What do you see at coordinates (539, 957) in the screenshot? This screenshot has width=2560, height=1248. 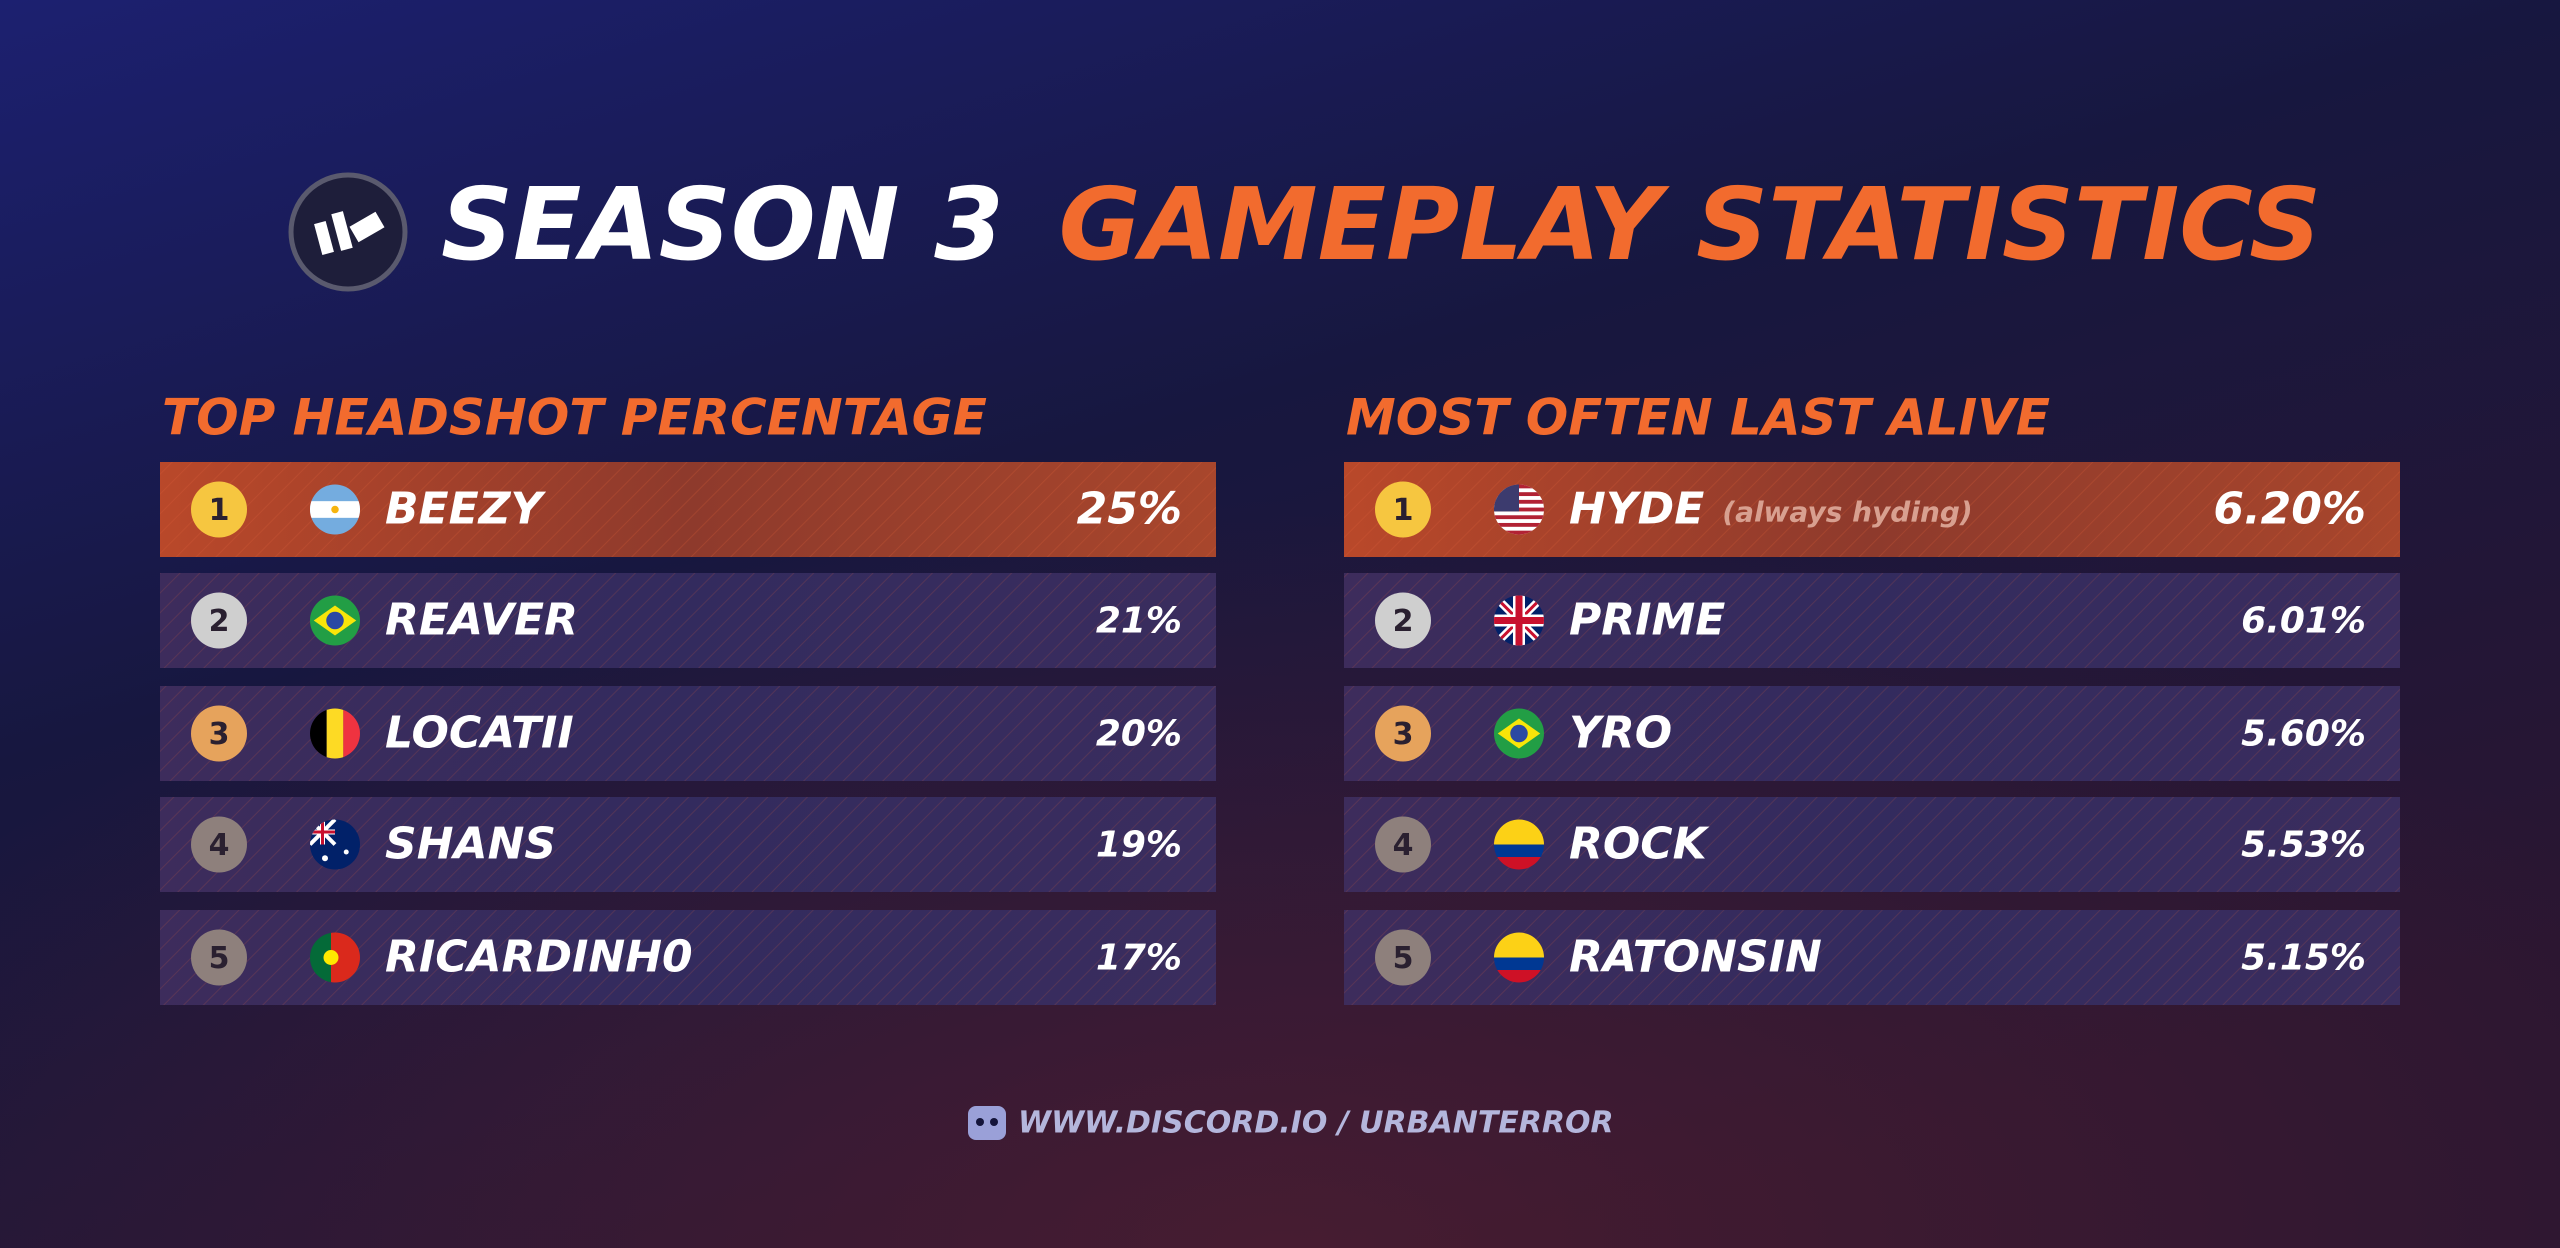 I see `player-name: RICARDINH0` at bounding box center [539, 957].